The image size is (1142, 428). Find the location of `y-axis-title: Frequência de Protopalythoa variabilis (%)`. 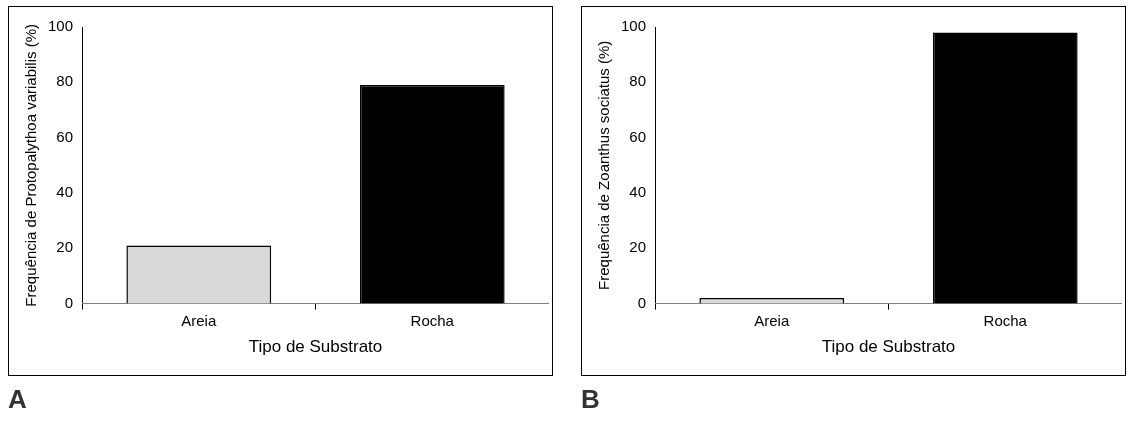

y-axis-title: Frequência de Protopalythoa variabilis (%) is located at coordinates (31, 165).